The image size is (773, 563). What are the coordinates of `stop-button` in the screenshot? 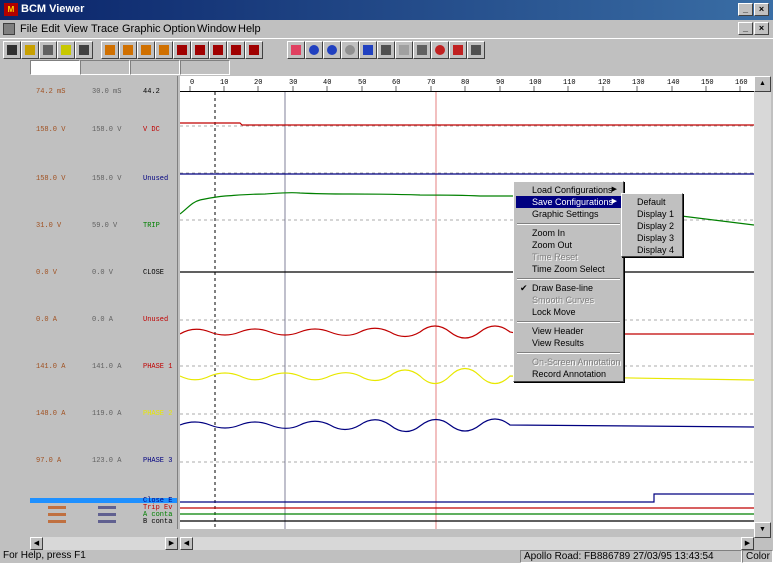 It's located at (440, 50).